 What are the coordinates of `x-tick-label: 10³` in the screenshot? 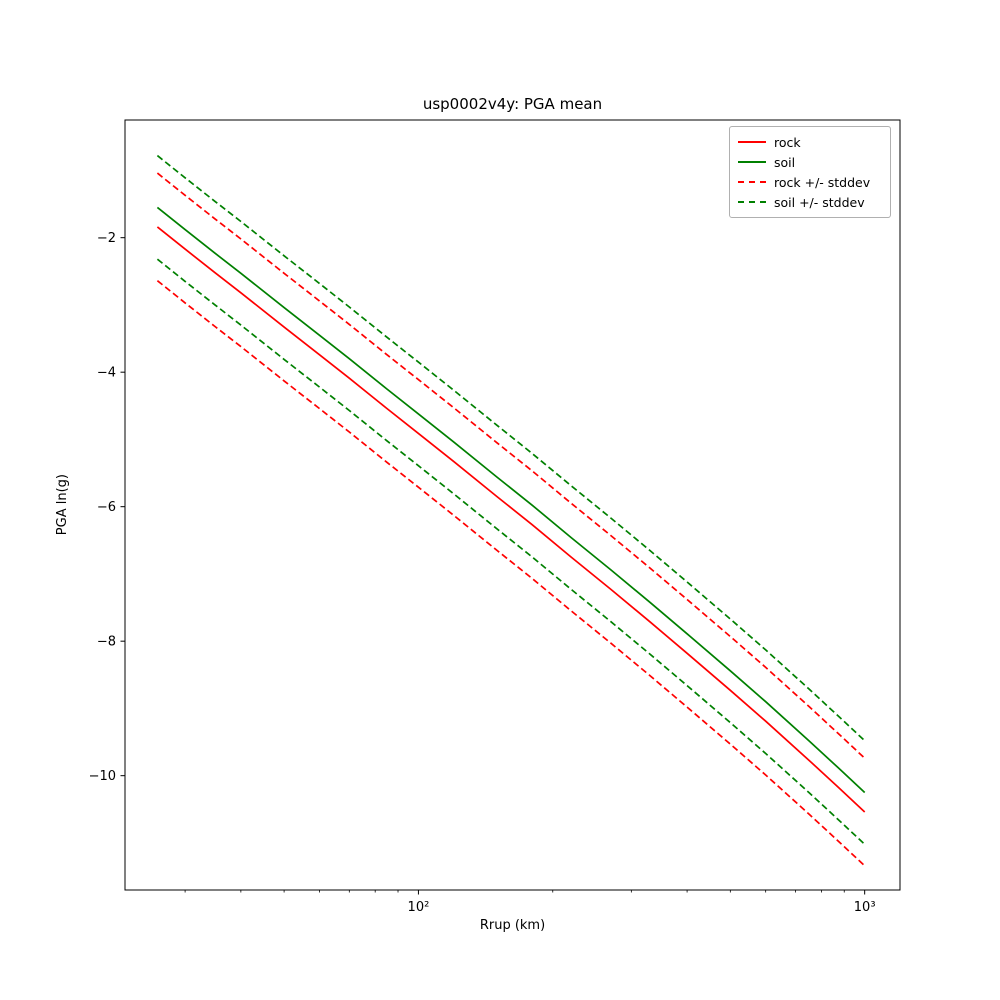 It's located at (865, 907).